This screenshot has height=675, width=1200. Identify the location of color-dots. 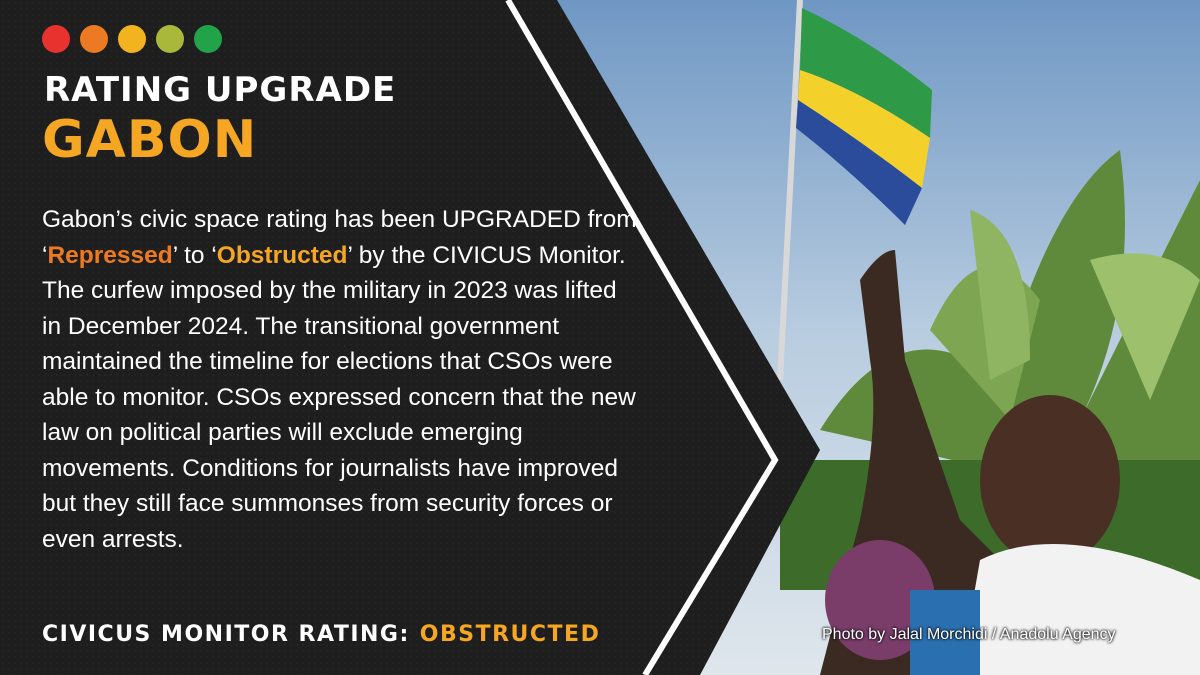
(132, 39).